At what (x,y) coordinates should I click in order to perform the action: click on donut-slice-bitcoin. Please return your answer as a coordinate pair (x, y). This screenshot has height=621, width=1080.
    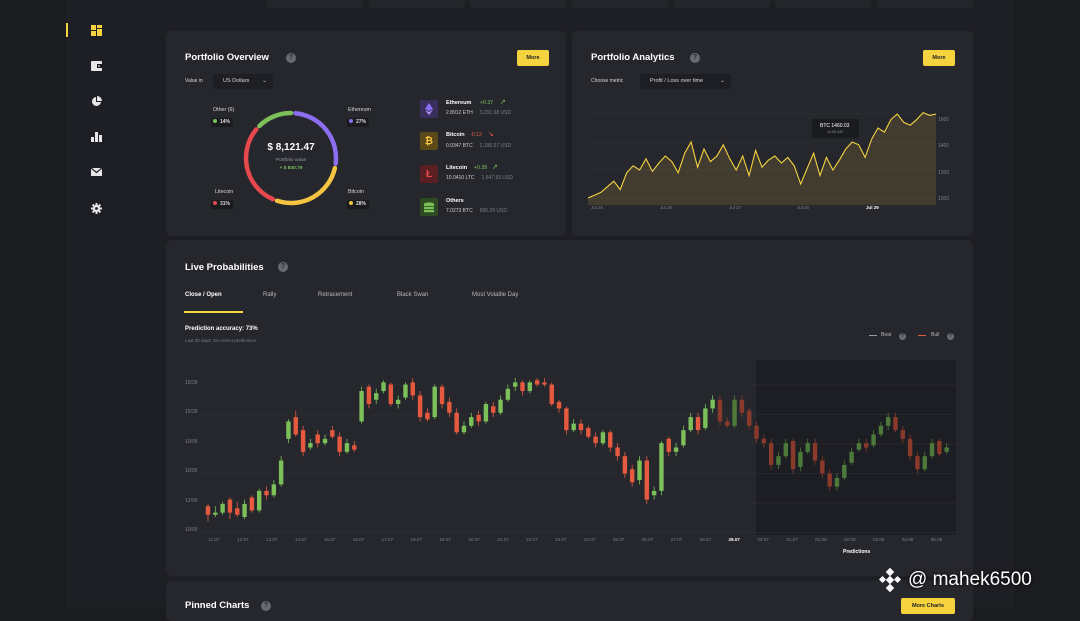
    Looking at the image, I should click on (306, 185).